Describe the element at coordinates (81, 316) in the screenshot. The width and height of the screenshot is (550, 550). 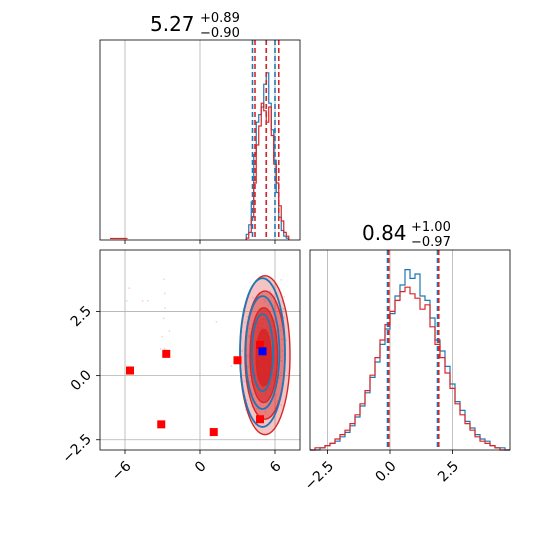
I see `joint-ytick-label-2: 2.5` at that location.